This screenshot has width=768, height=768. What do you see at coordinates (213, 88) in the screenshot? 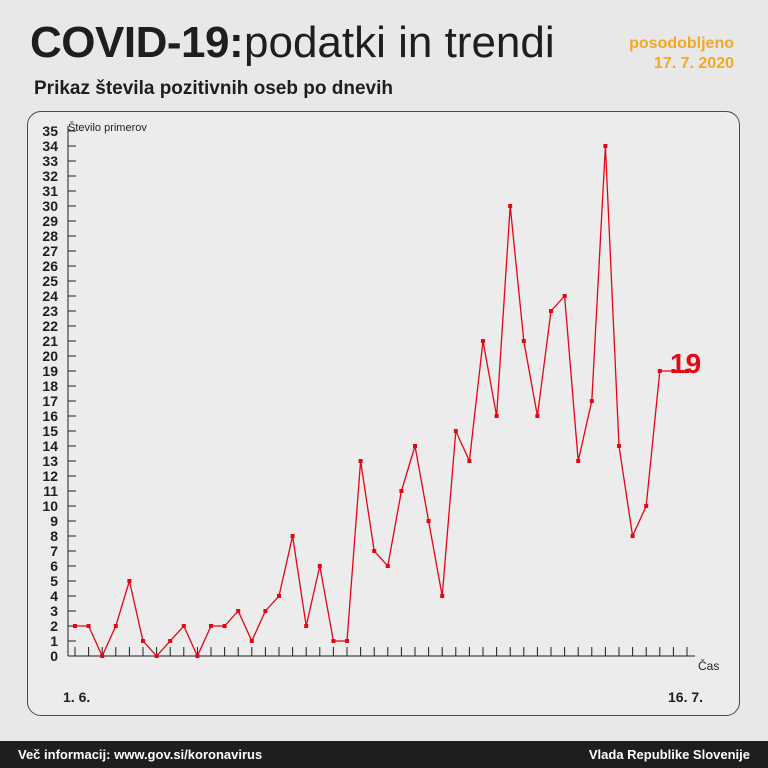
I see `chart-subtitle: Prikaz števila pozitivnih oseb po dnevih` at bounding box center [213, 88].